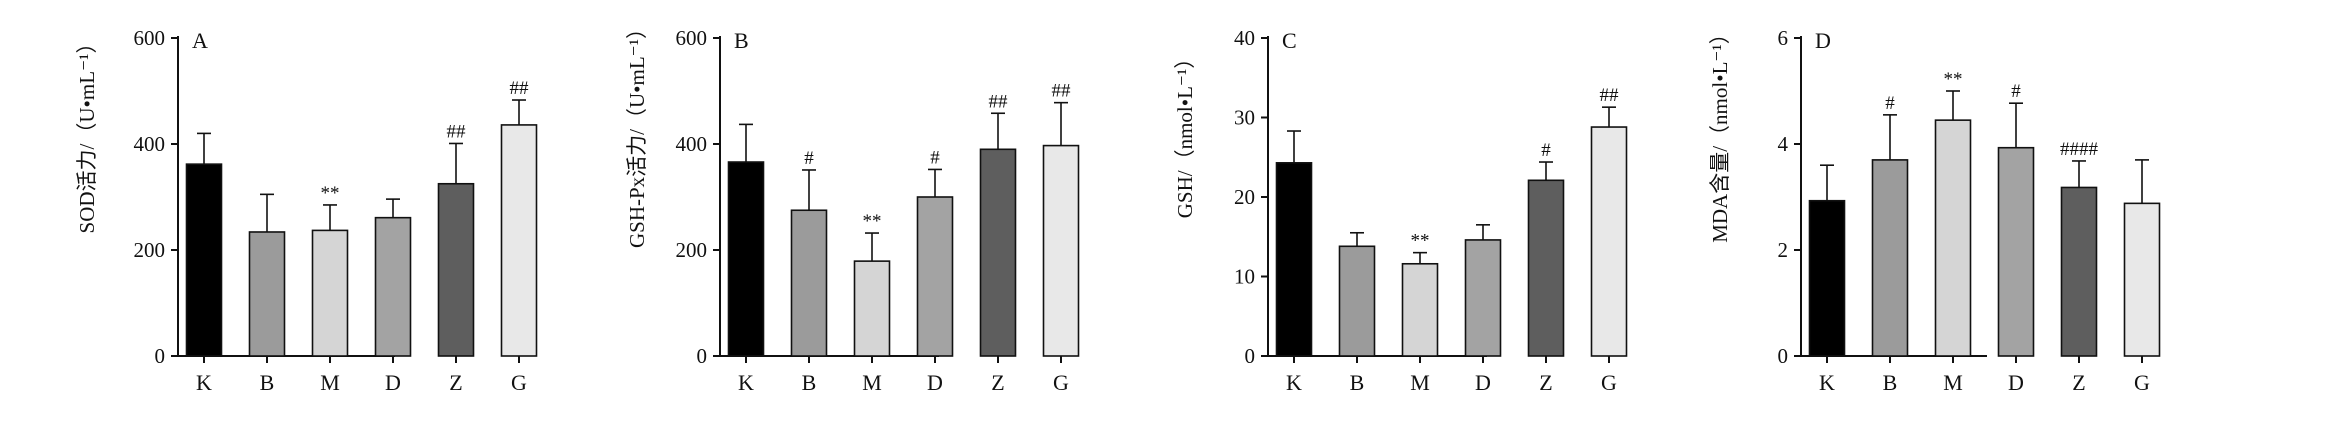 This screenshot has height=428, width=2348. Describe the element at coordinates (1783, 144) in the screenshot. I see `y-tick-label: 4` at that location.